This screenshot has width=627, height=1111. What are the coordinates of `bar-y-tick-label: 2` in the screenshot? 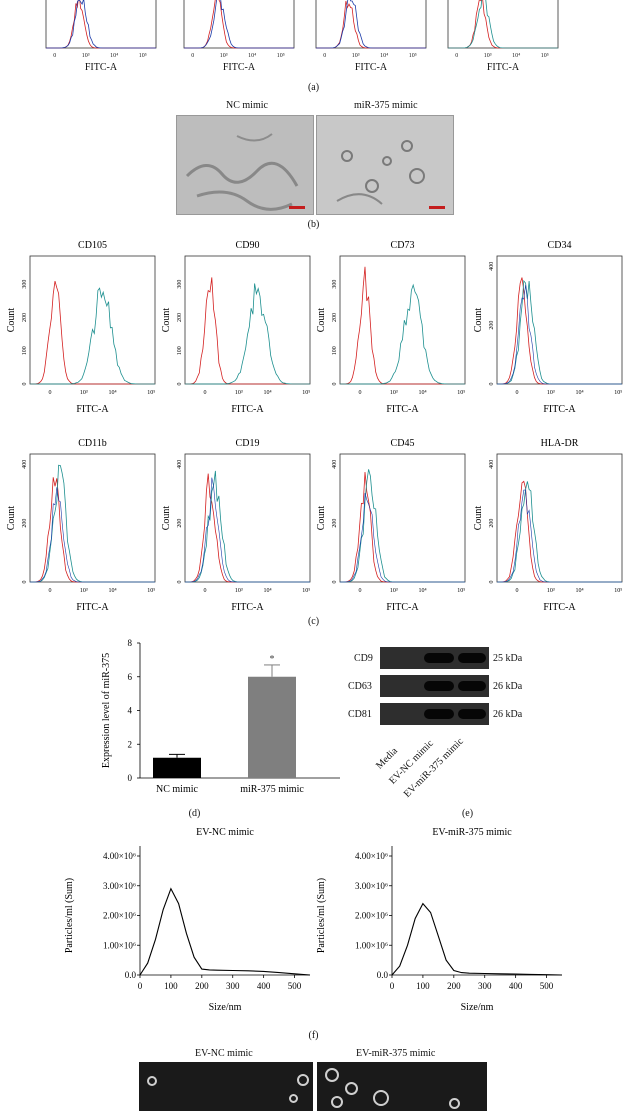 It's located at (130, 744).